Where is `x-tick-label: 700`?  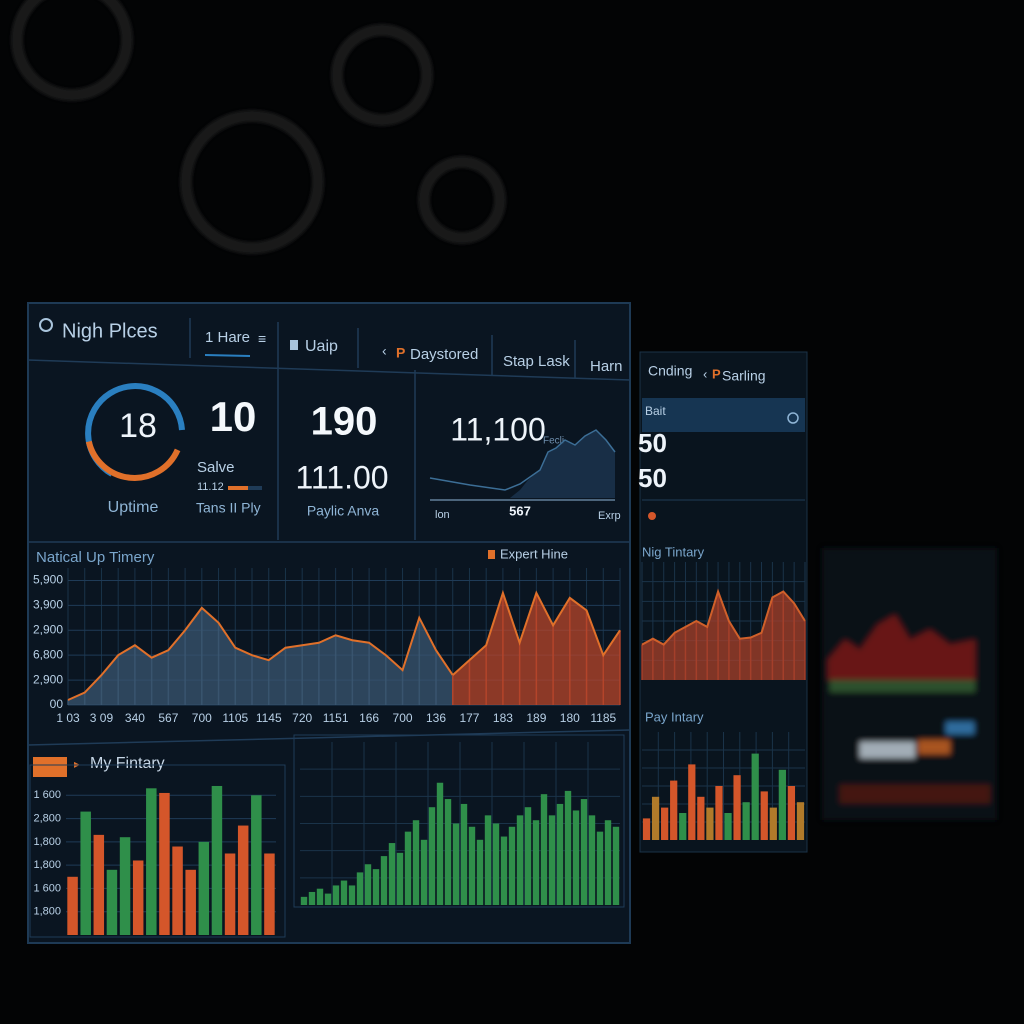
x-tick-label: 700 is located at coordinates (202, 718).